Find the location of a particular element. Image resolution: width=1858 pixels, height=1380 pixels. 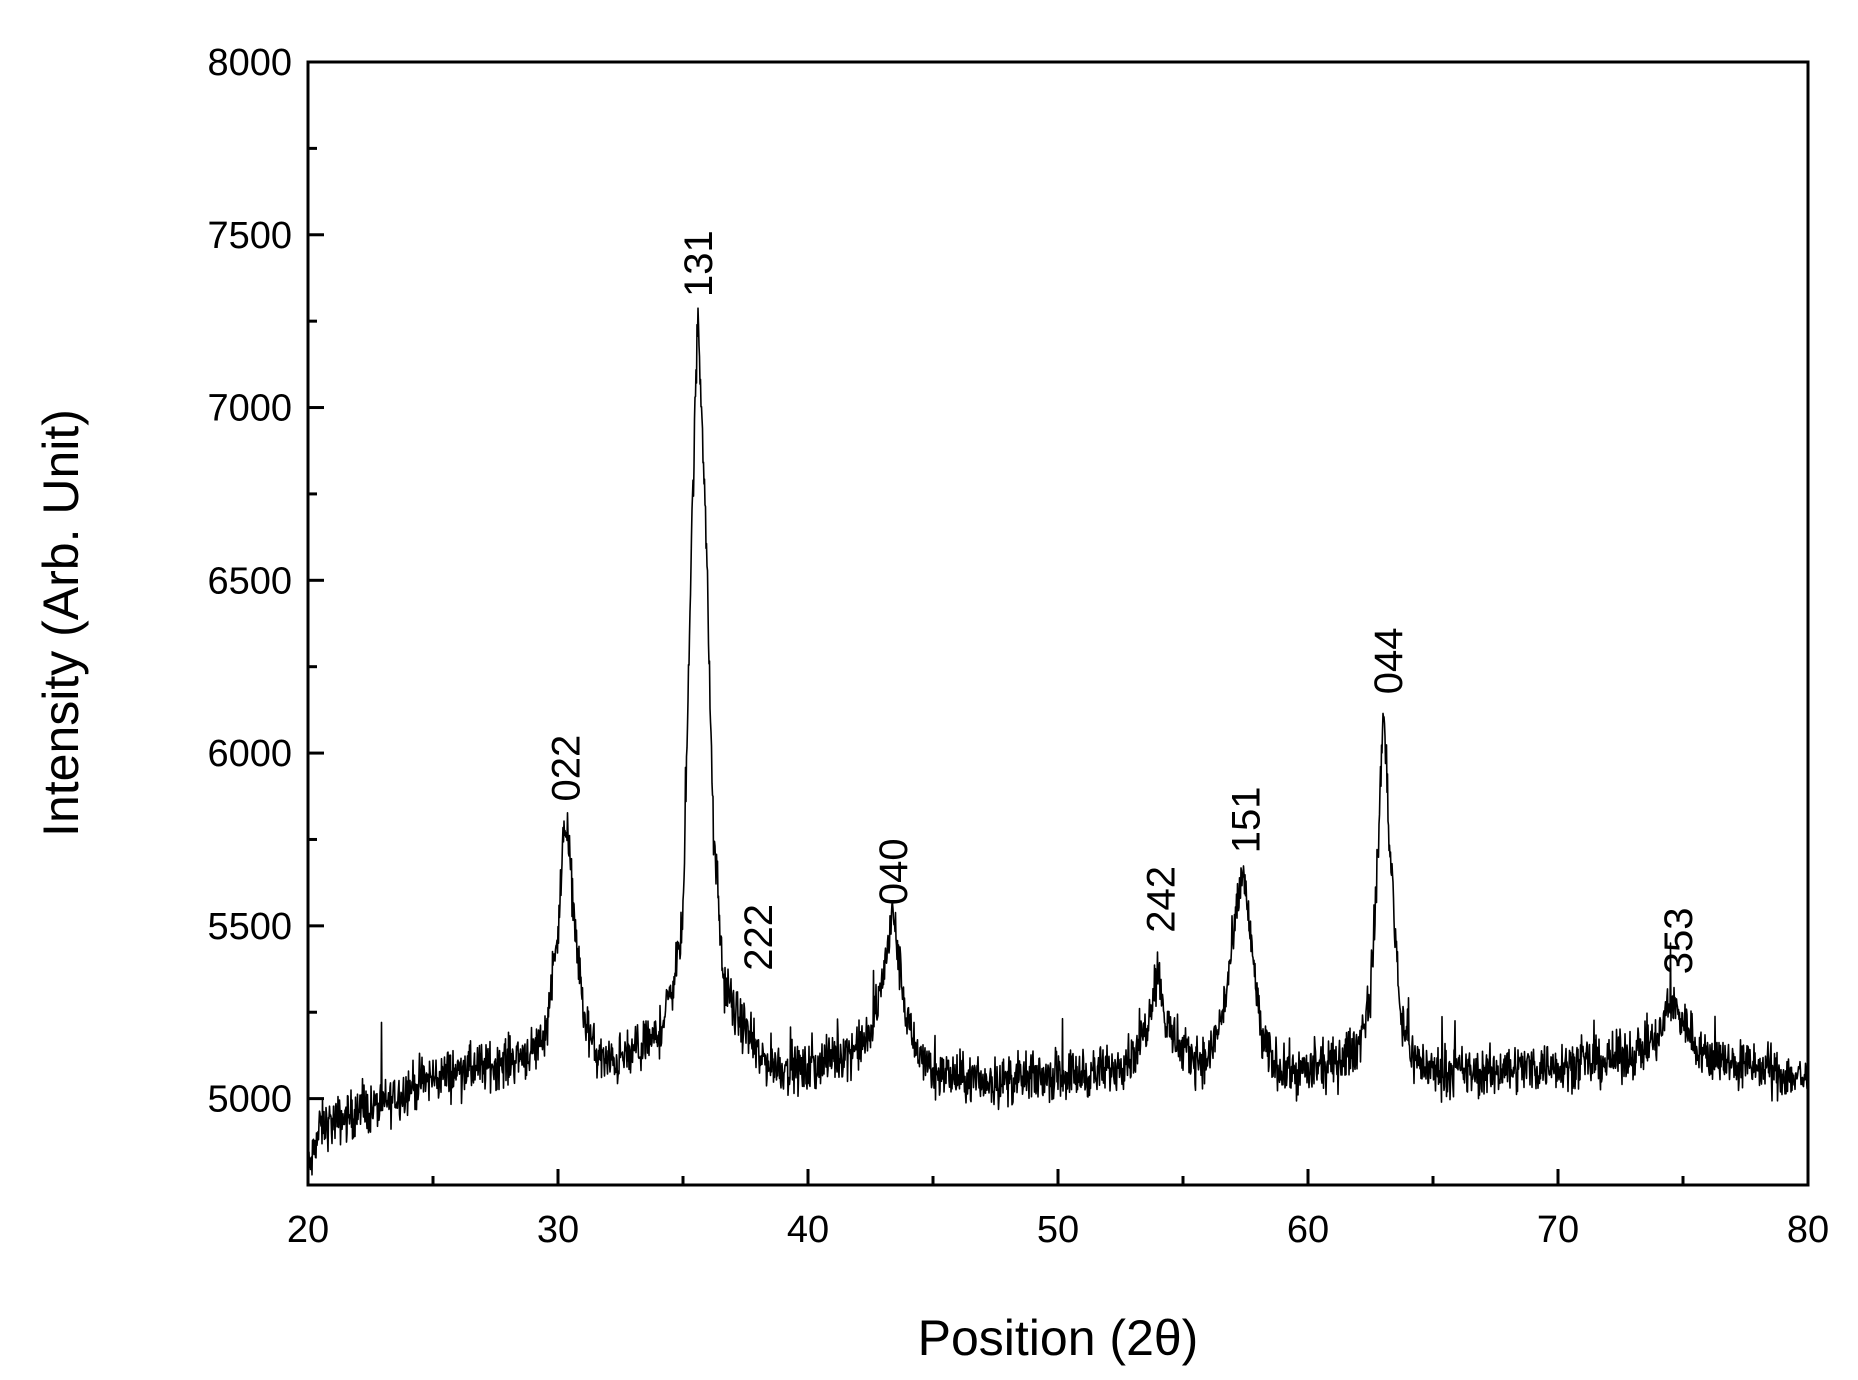

y-tick-label: 8000 is located at coordinates (249, 63).